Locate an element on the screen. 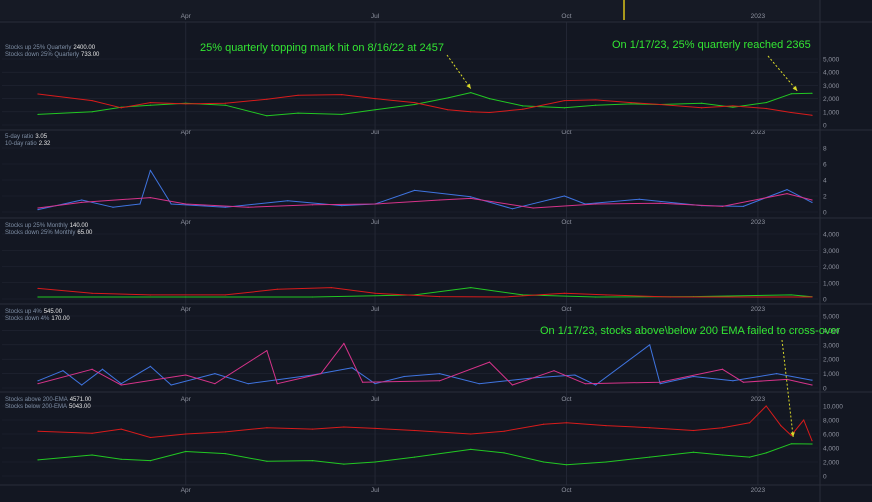 The image size is (872, 502). legend-value: 733.00 is located at coordinates (90, 55).